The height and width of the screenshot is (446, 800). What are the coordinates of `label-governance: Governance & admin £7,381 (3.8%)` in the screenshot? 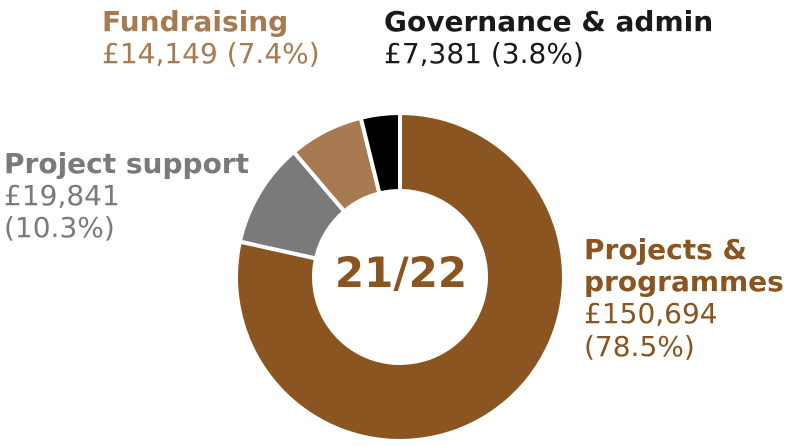 It's located at (549, 38).